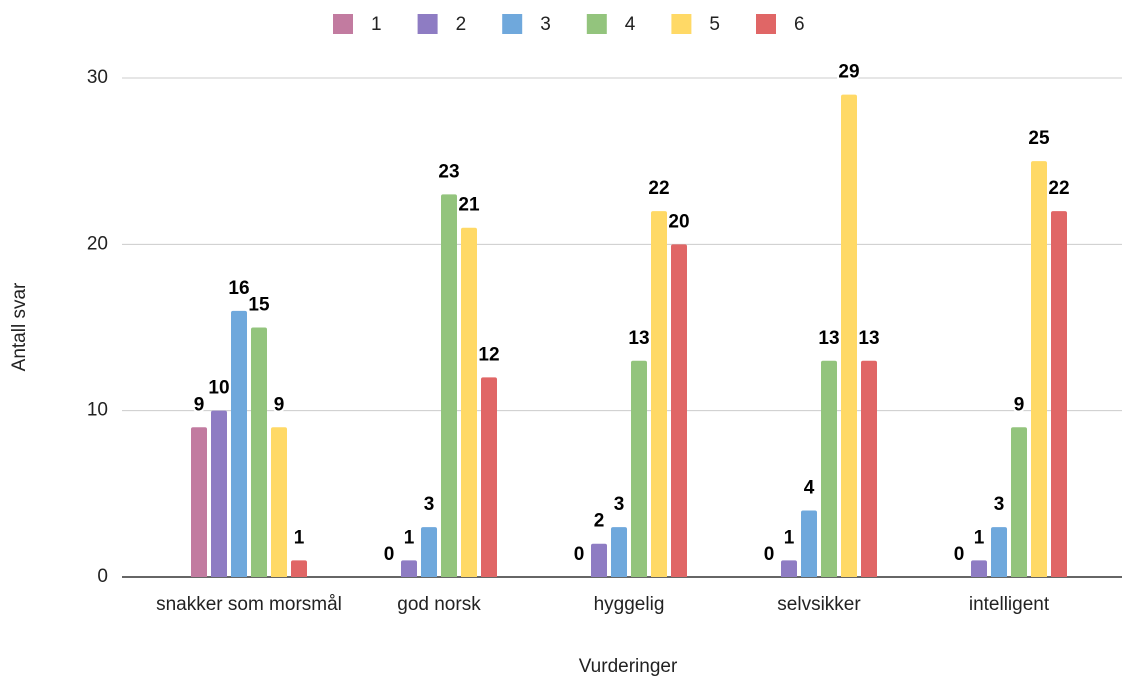  Describe the element at coordinates (678, 221) in the screenshot. I see `value-label: 20` at that location.